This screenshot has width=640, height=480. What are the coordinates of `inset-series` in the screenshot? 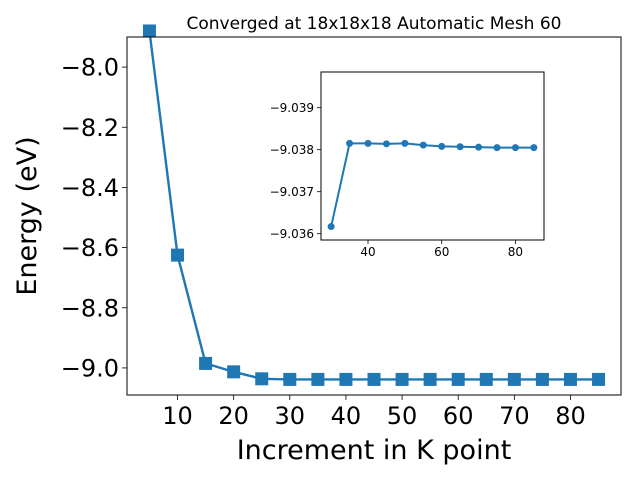 It's located at (432, 185).